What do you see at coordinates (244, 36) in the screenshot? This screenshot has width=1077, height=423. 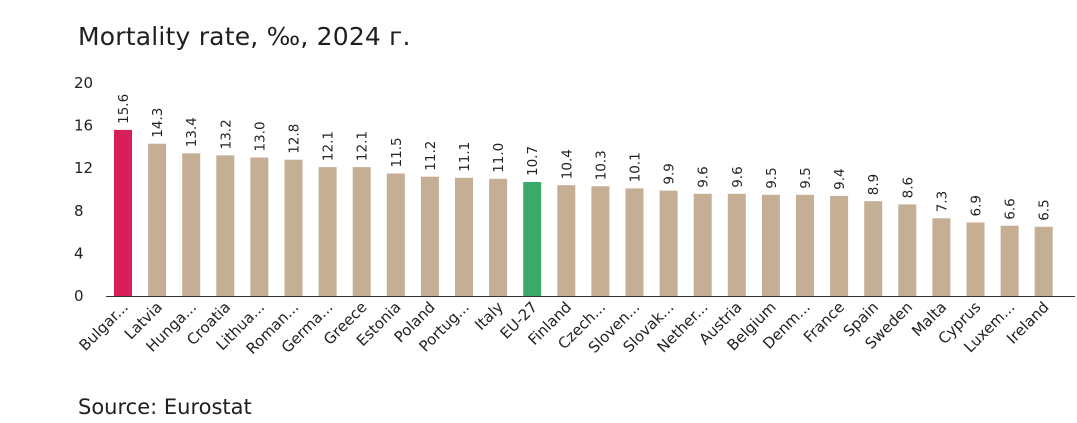 I see `chart-title: Mortality rate, ‰, 2024 г.` at bounding box center [244, 36].